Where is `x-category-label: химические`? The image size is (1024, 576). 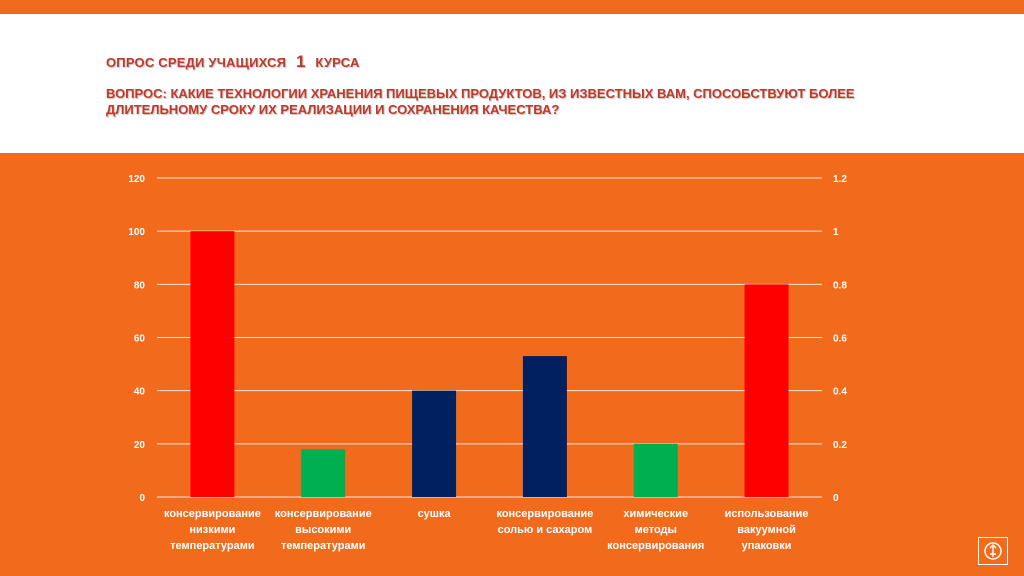 x-category-label: химические is located at coordinates (655, 514).